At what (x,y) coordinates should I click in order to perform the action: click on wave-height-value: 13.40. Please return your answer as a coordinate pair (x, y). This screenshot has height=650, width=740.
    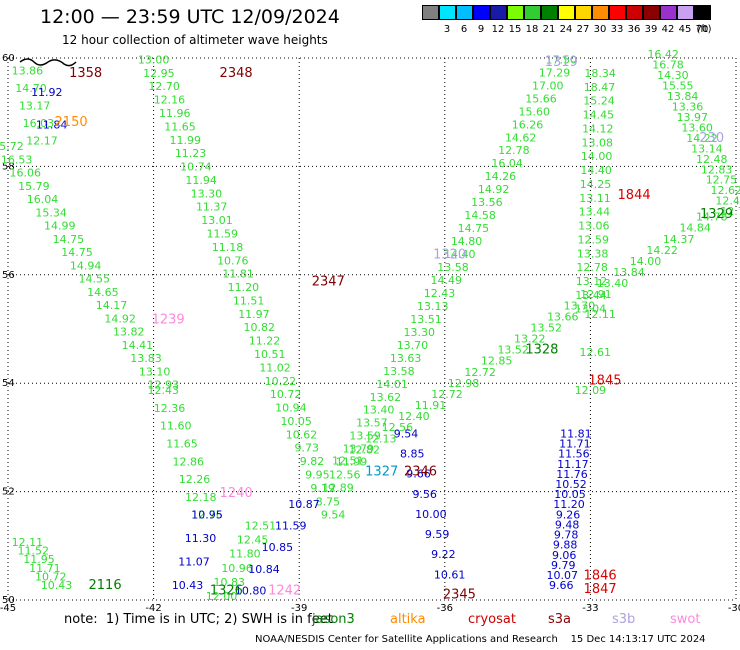
    Looking at the image, I should click on (613, 283).